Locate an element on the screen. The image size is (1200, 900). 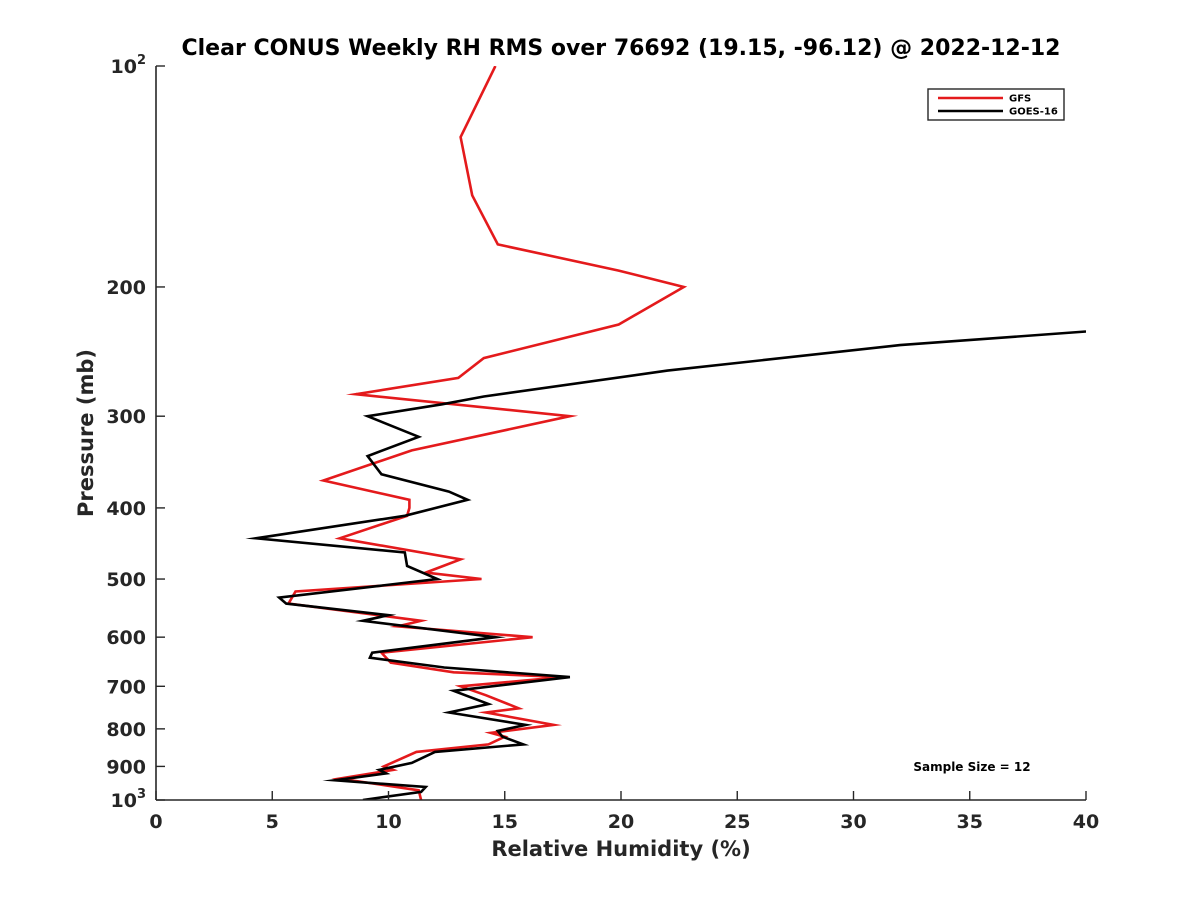
legend-label: GOES-16 is located at coordinates (1033, 112).